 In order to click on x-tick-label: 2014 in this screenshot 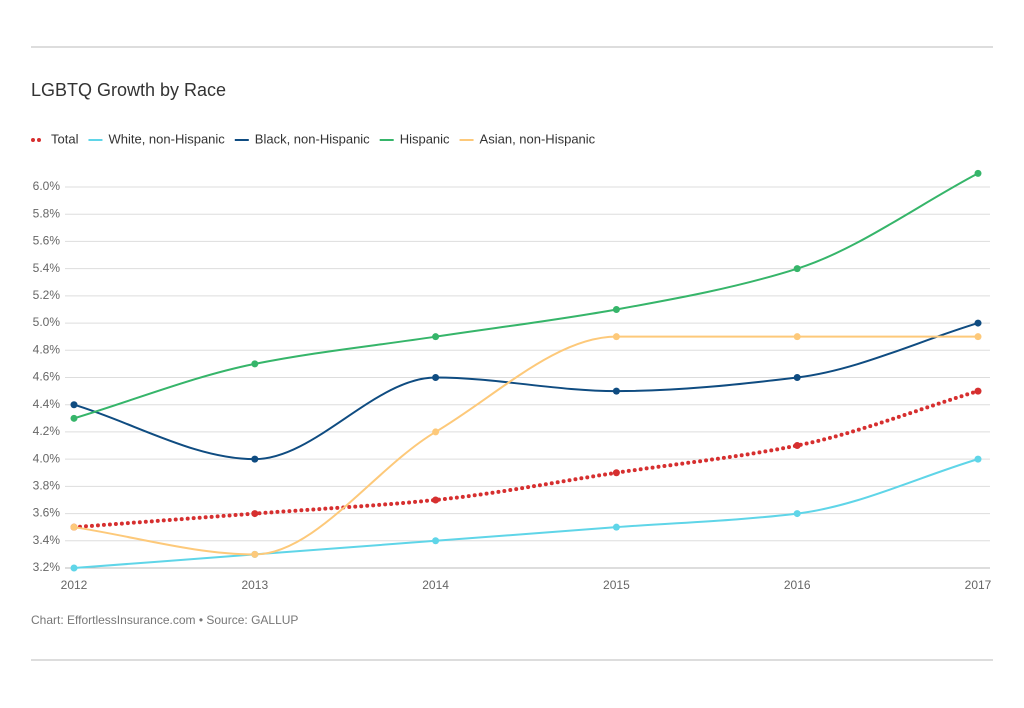, I will do `click(435, 585)`.